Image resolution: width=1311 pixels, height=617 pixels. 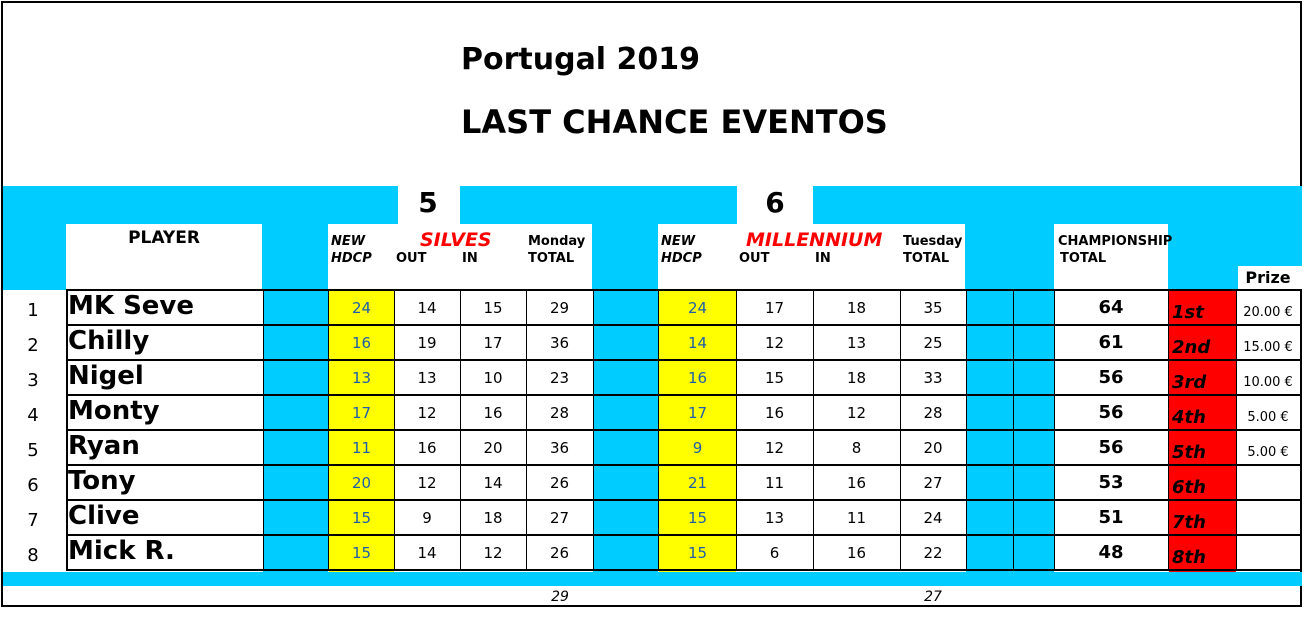 I want to click on score-cell: 19, so click(x=427, y=342).